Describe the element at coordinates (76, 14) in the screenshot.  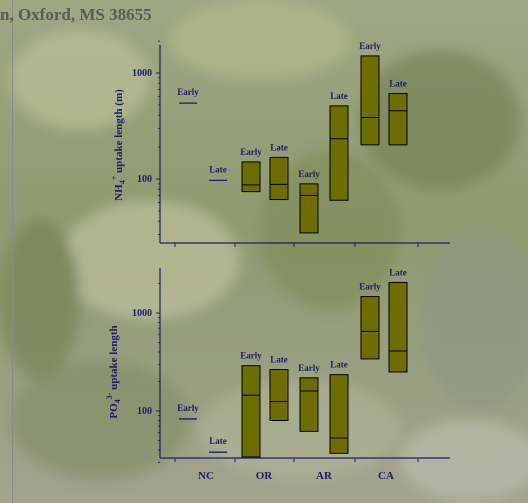
I see `page-header: n, Oxford, MS 38655` at that location.